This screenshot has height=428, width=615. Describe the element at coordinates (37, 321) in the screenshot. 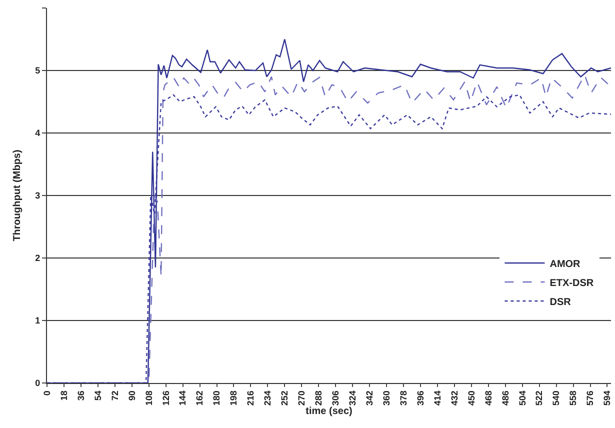

I see `y-tick-label: 1` at that location.